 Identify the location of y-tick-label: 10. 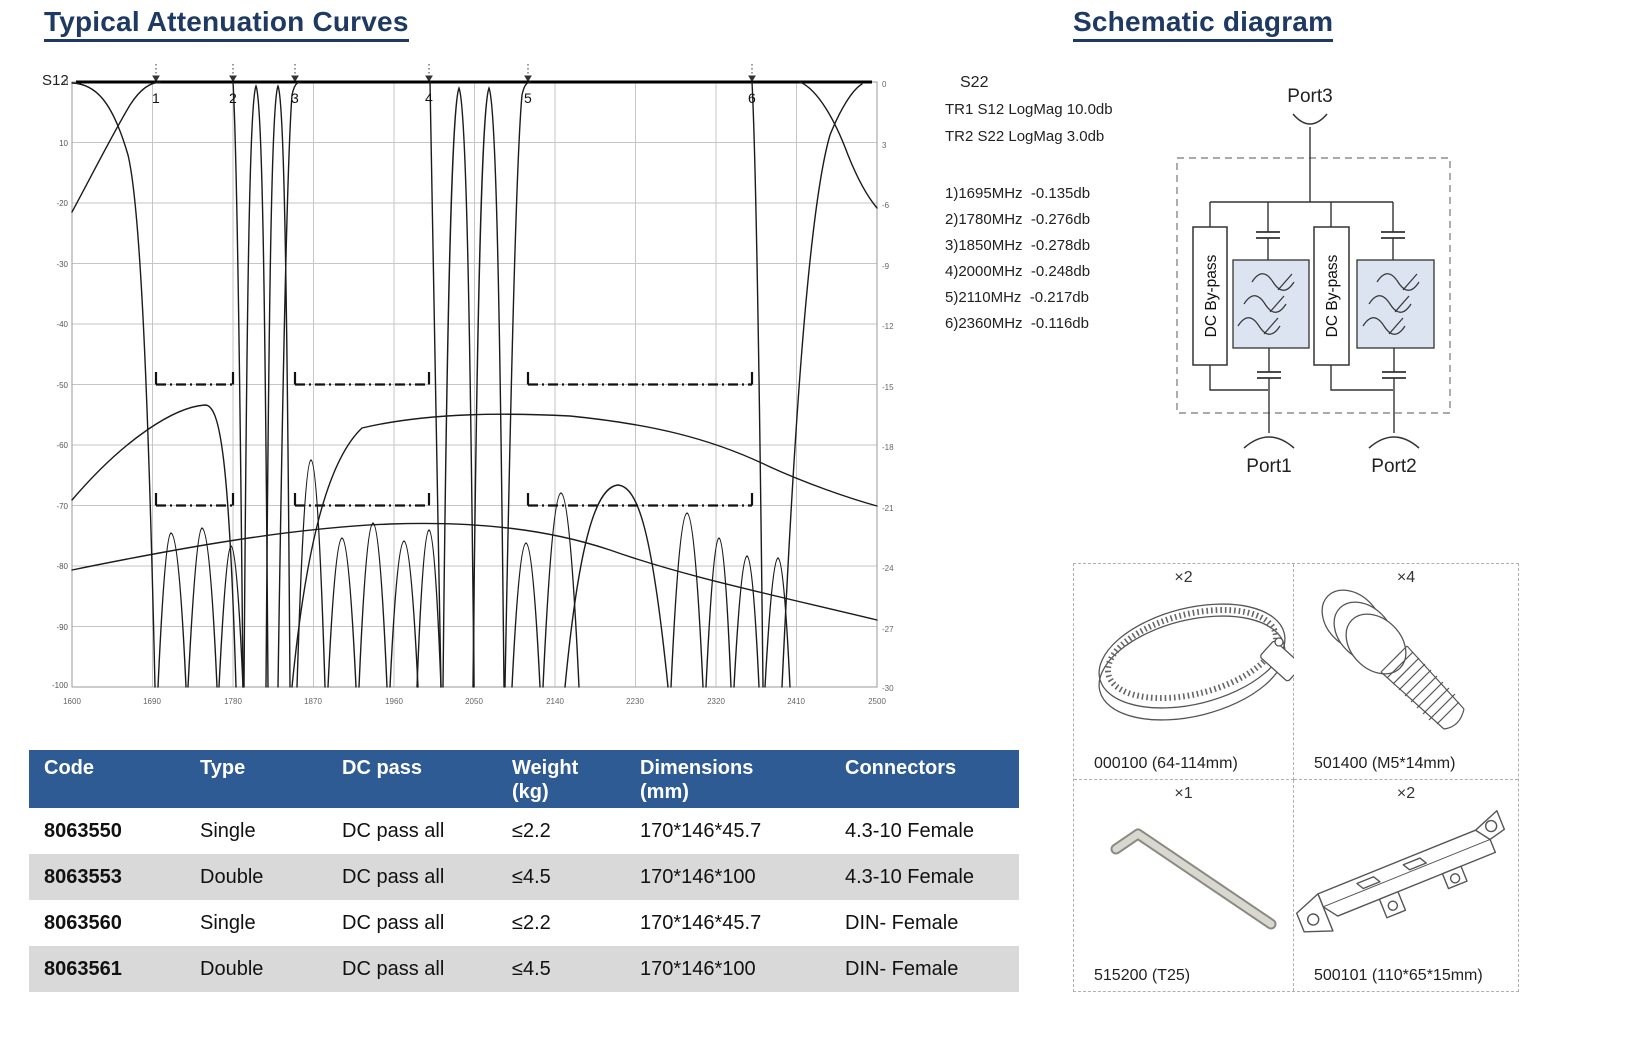
(63, 143).